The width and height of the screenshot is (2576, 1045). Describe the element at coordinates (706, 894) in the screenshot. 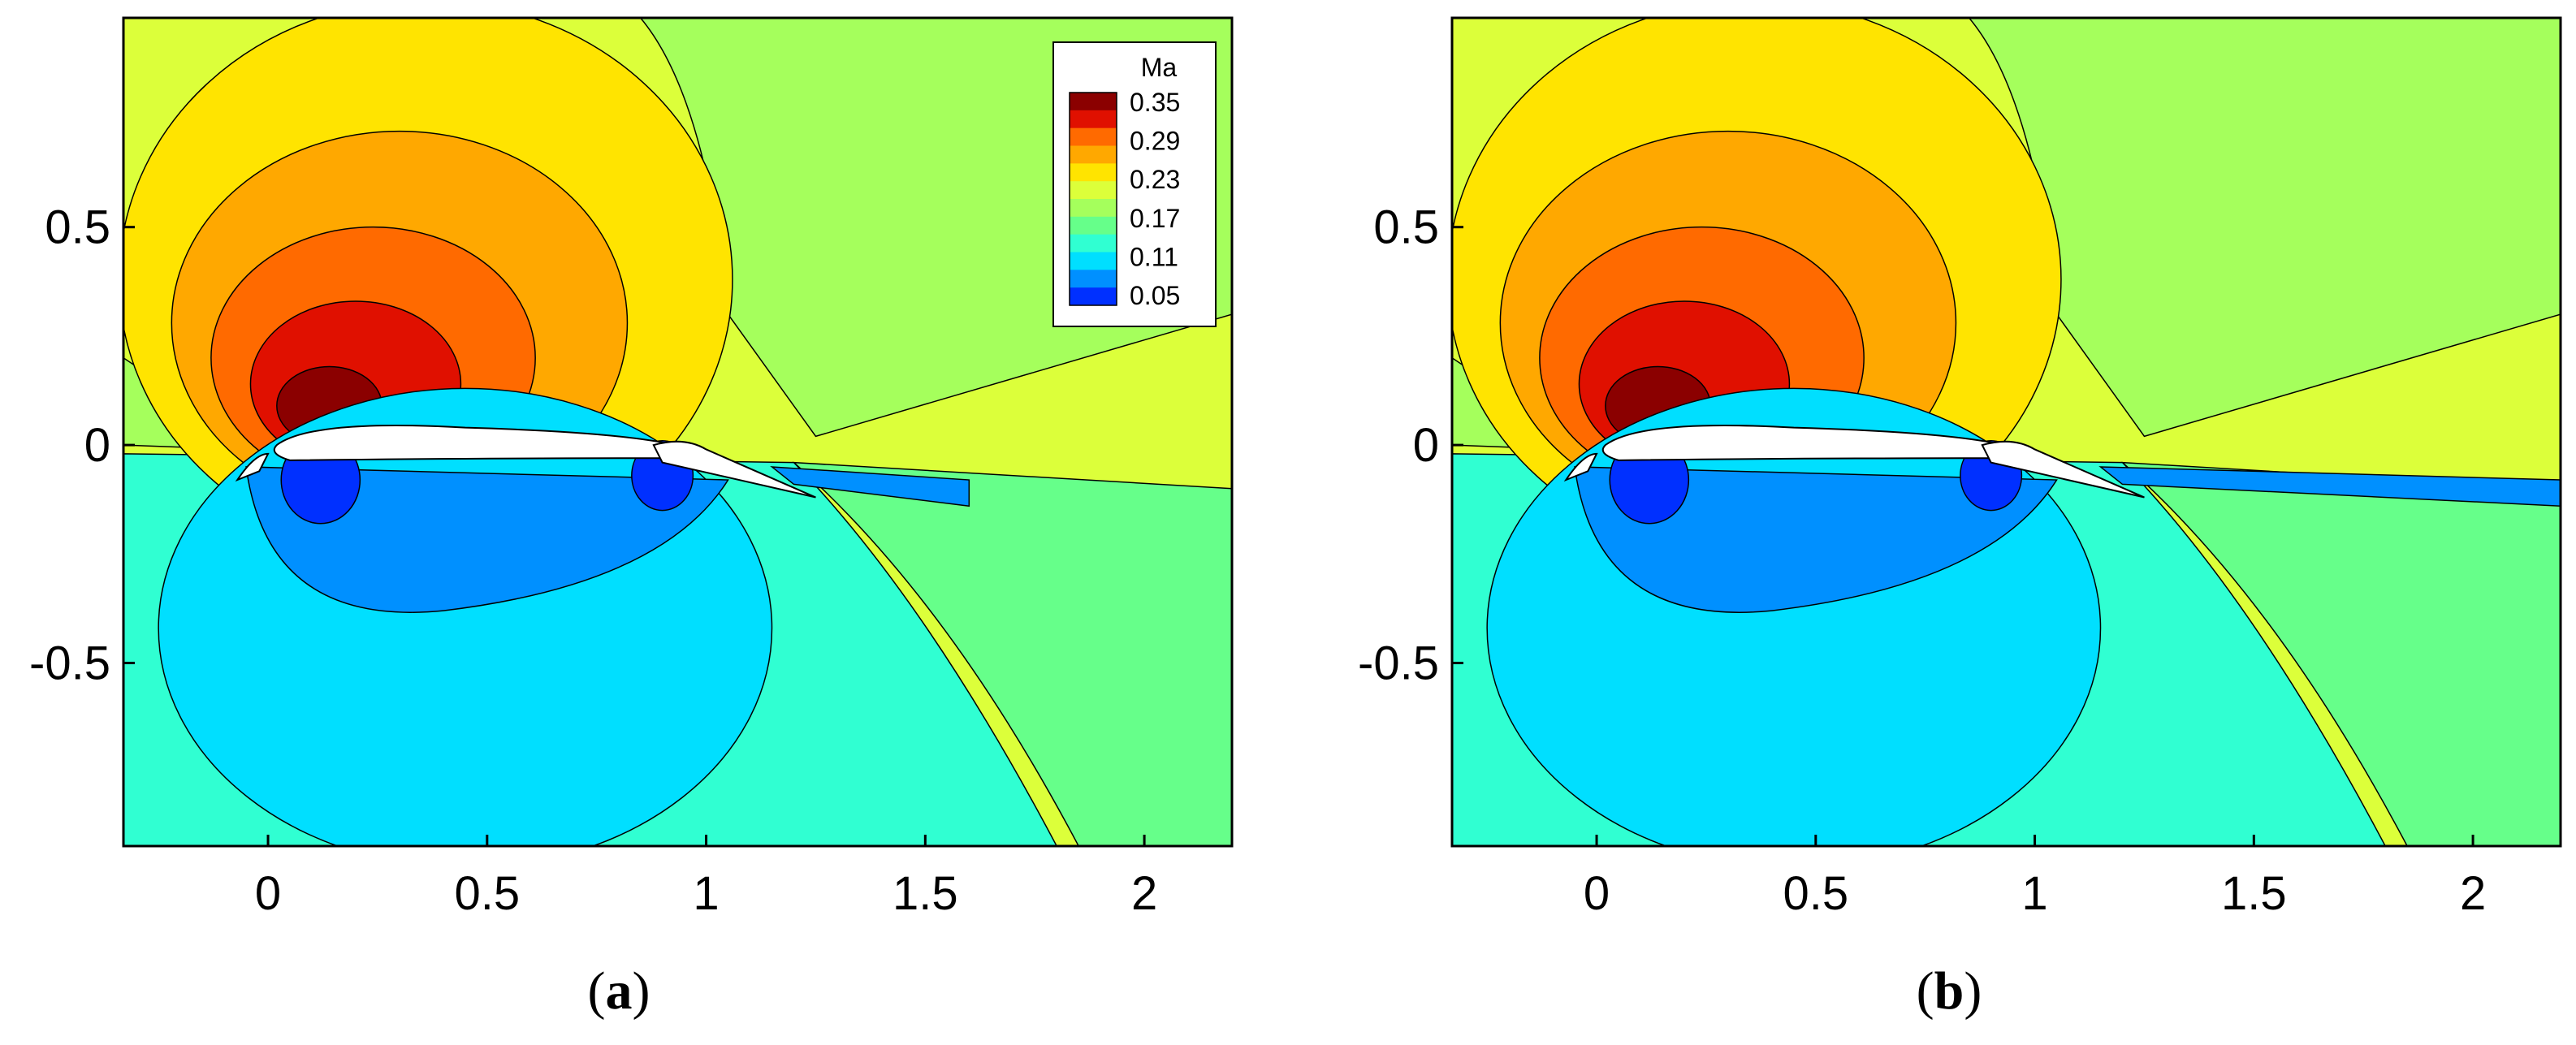

I see `x-tick-label-a-2: 1` at that location.